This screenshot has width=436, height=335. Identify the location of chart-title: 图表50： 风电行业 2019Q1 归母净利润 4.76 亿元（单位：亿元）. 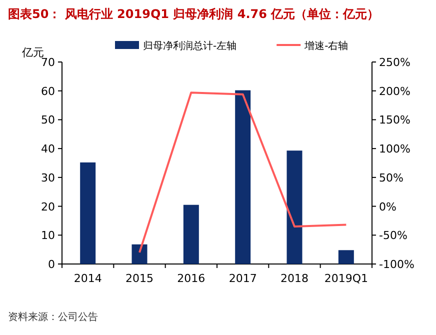
(194, 14).